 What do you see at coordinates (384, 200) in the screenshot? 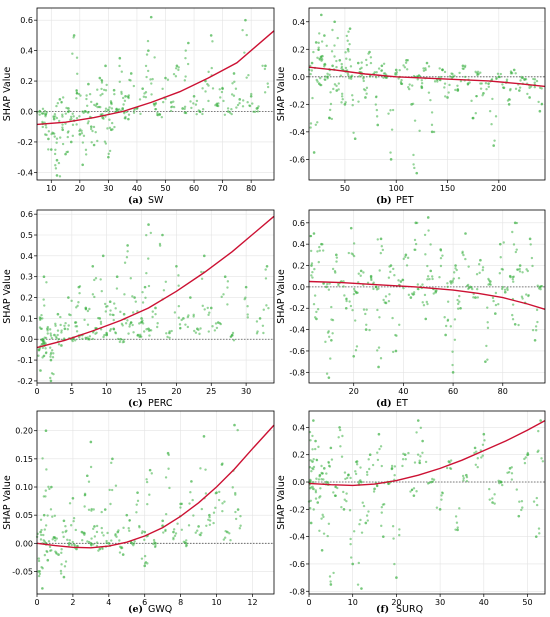
I see `panel-tag: (b)` at bounding box center [384, 200].